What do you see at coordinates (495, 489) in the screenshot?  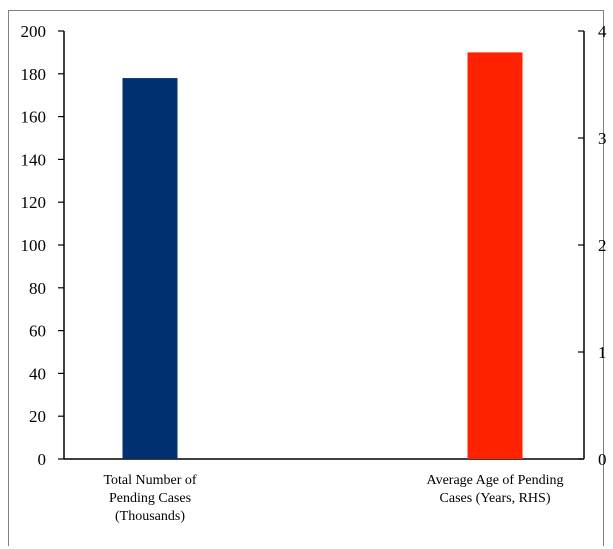 I see `category-label: Average Age of Pending Cases (Years, RHS)` at bounding box center [495, 489].